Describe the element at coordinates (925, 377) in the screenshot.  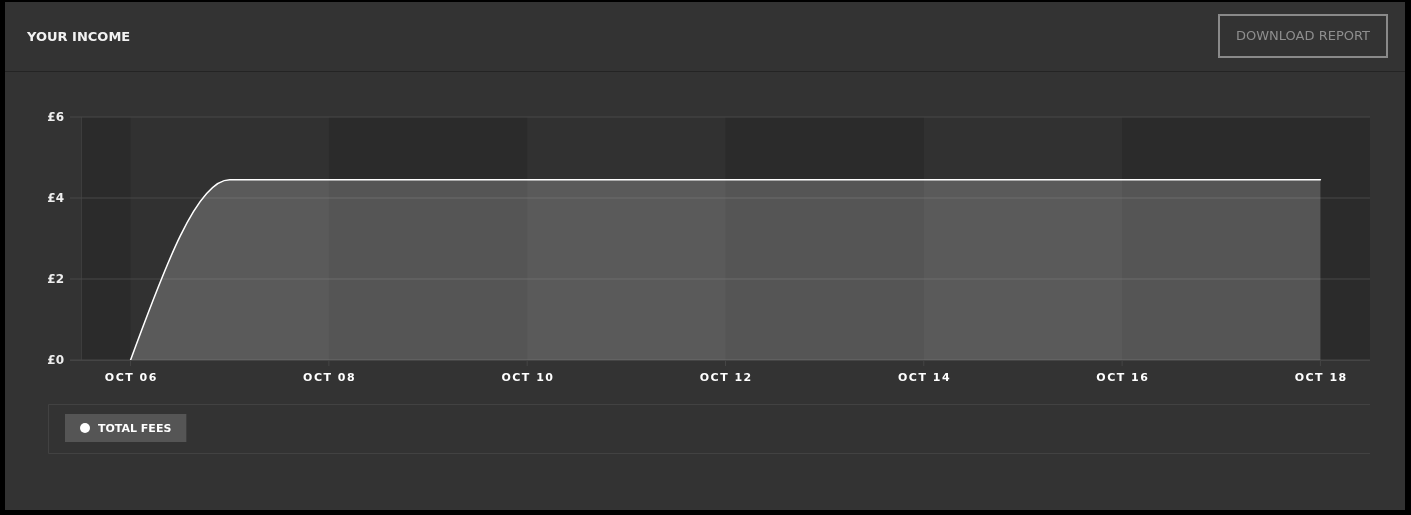
I see `x-tick-label: OCT 14` at that location.